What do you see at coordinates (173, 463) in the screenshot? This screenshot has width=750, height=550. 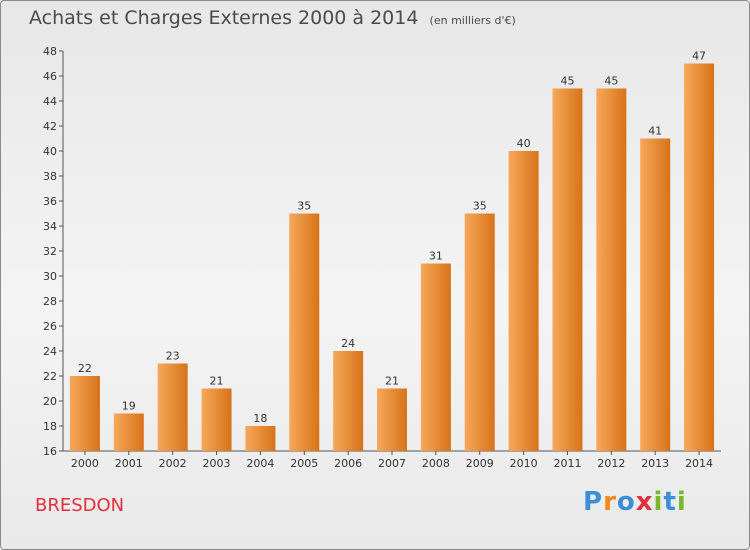 I see `x-tick-label: 2002` at bounding box center [173, 463].